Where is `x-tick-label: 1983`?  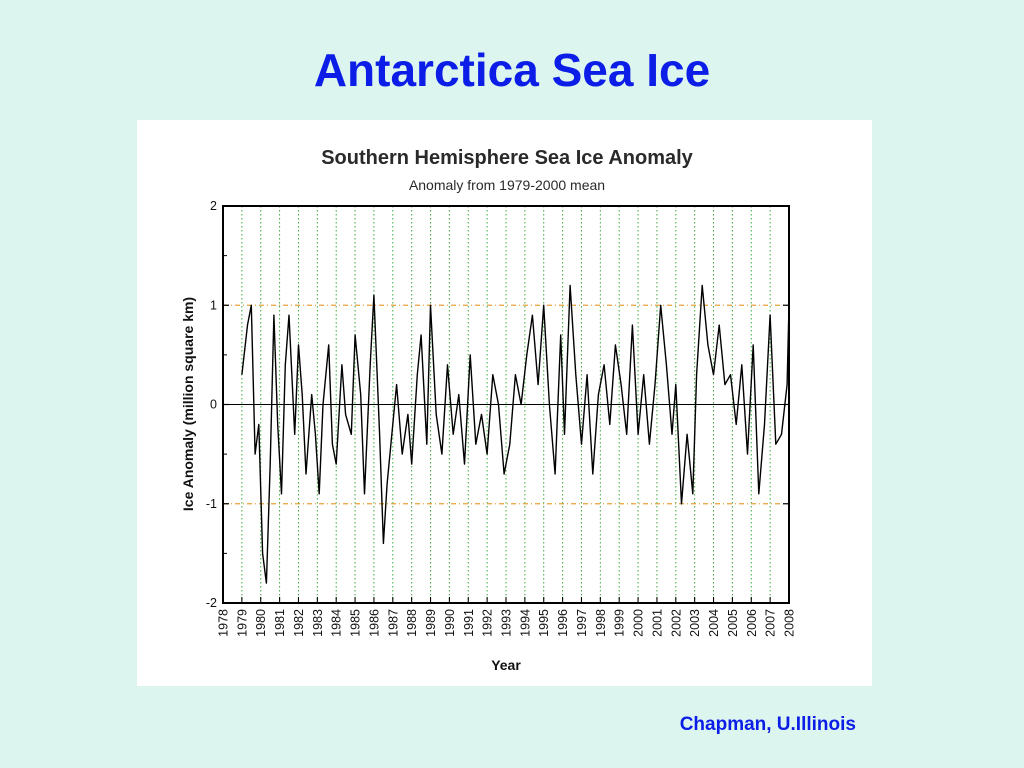 x-tick-label: 1983 is located at coordinates (318, 623).